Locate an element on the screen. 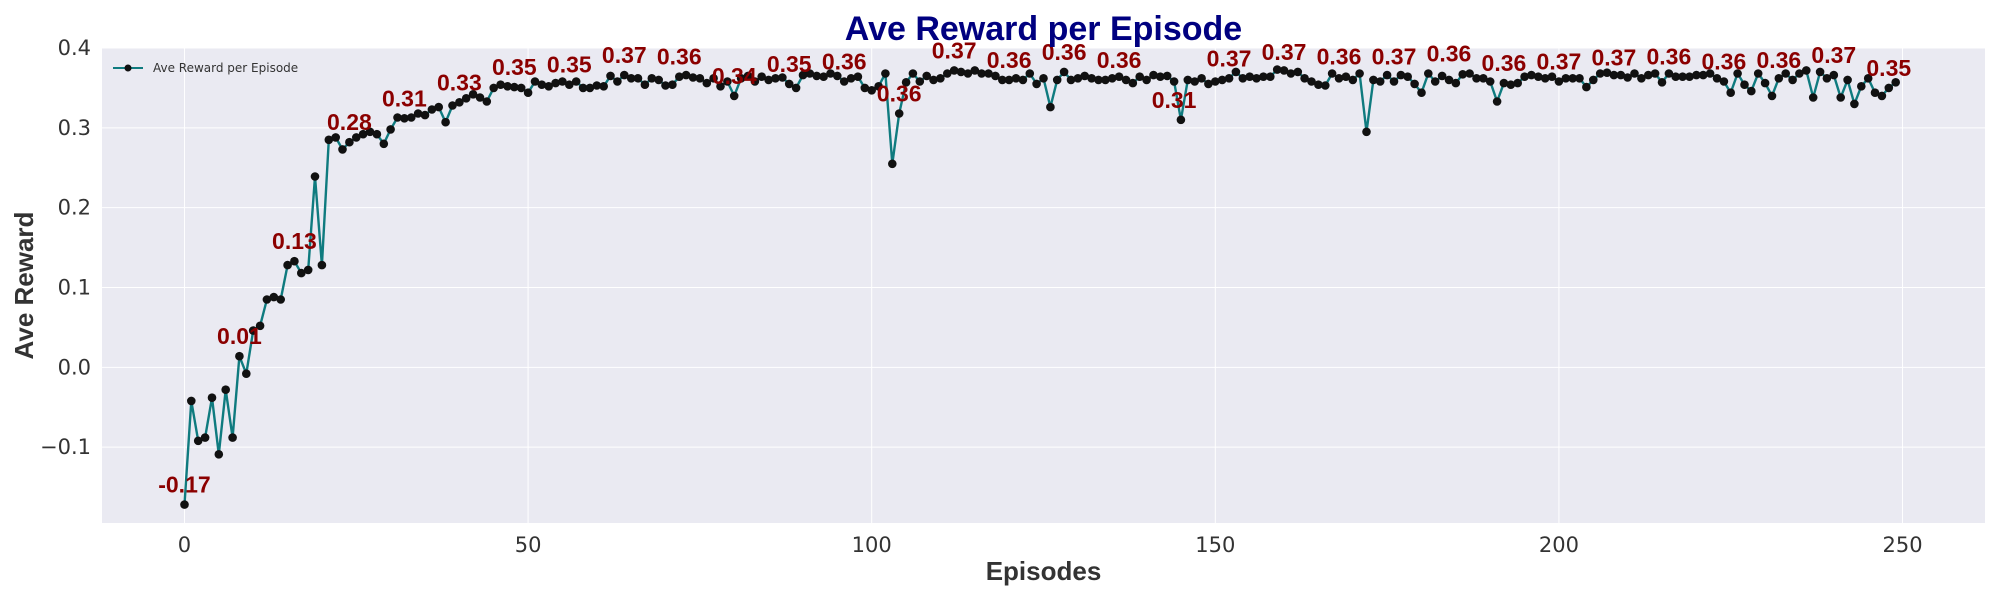  y-tick-label: −0.1 is located at coordinates (65, 447).